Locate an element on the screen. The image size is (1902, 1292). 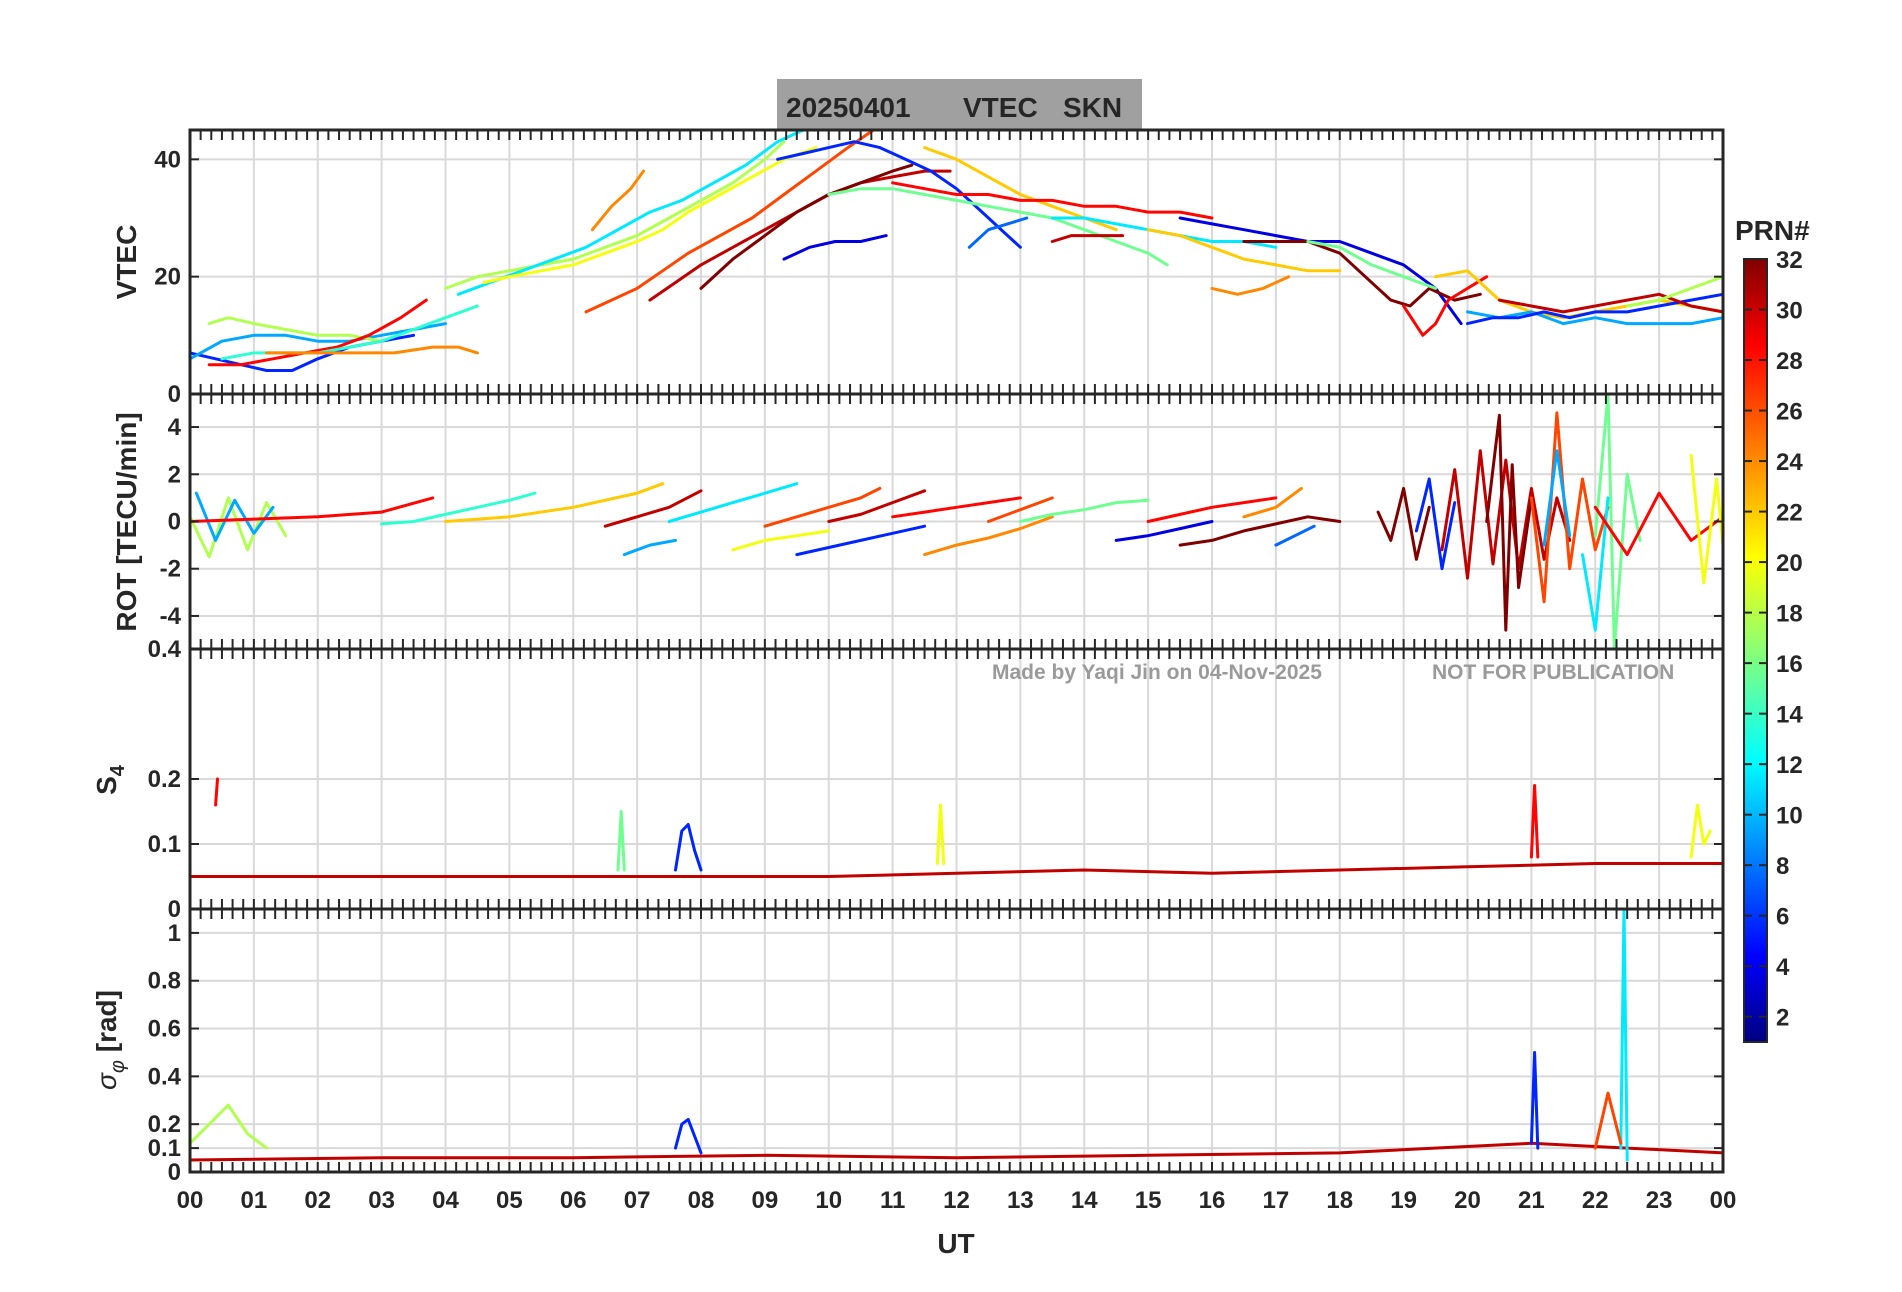
colorbar-tick-label: 8 is located at coordinates (1782, 866).